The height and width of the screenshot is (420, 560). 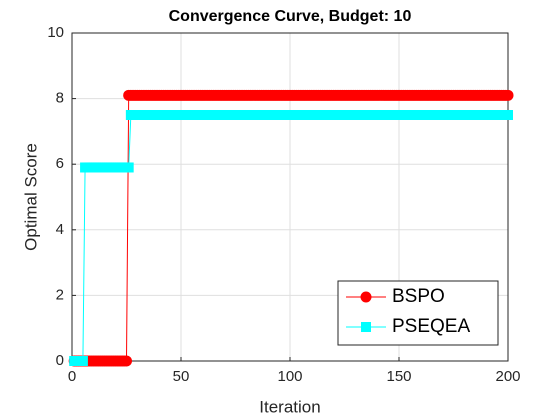 What do you see at coordinates (507, 376) in the screenshot?
I see `x-tick-label: 200` at bounding box center [507, 376].